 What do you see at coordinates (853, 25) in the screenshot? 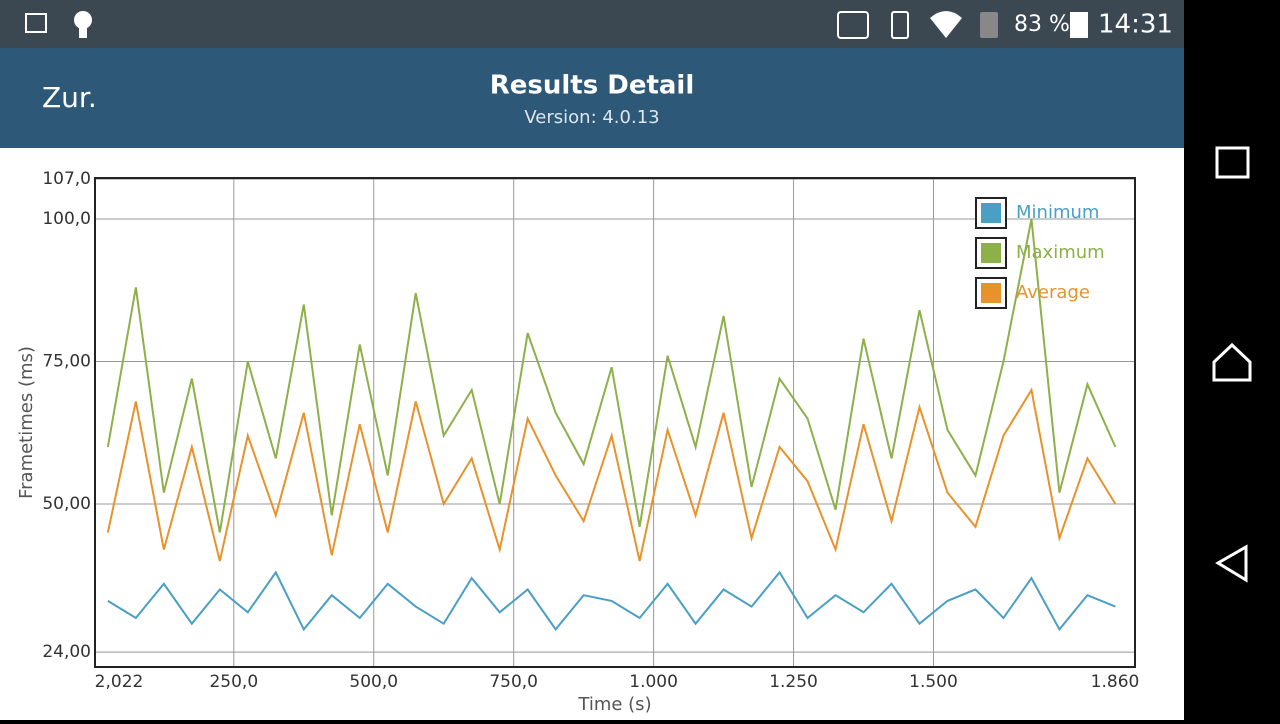
I see `nfc-icon` at bounding box center [853, 25].